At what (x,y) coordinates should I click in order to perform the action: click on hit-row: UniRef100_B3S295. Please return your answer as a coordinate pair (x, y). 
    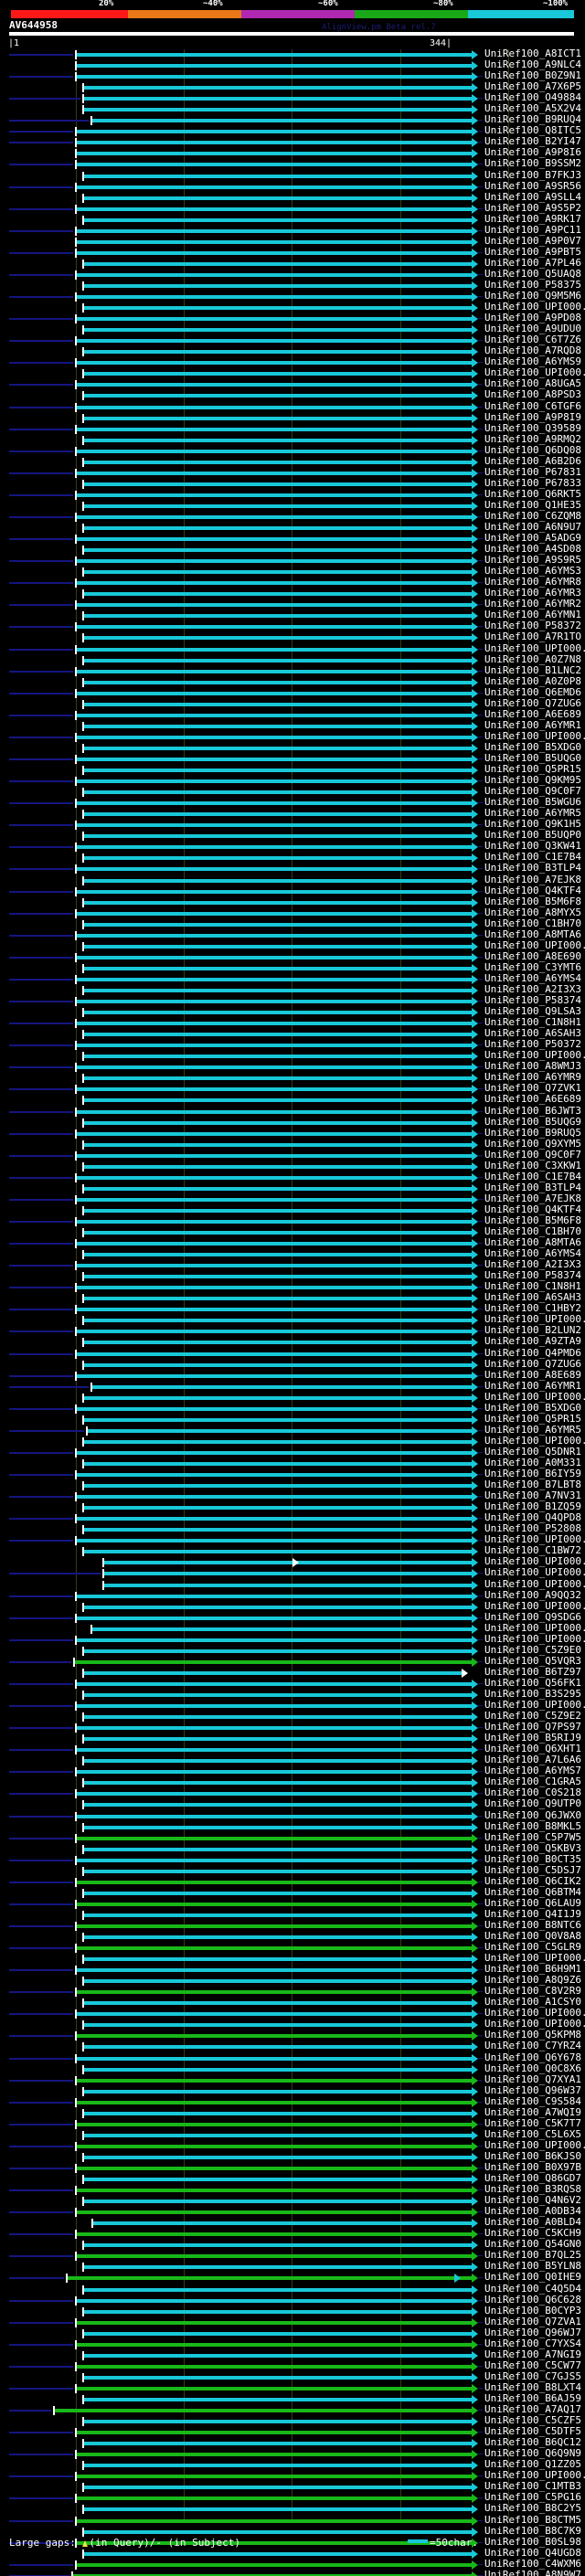
    Looking at the image, I should click on (293, 1694).